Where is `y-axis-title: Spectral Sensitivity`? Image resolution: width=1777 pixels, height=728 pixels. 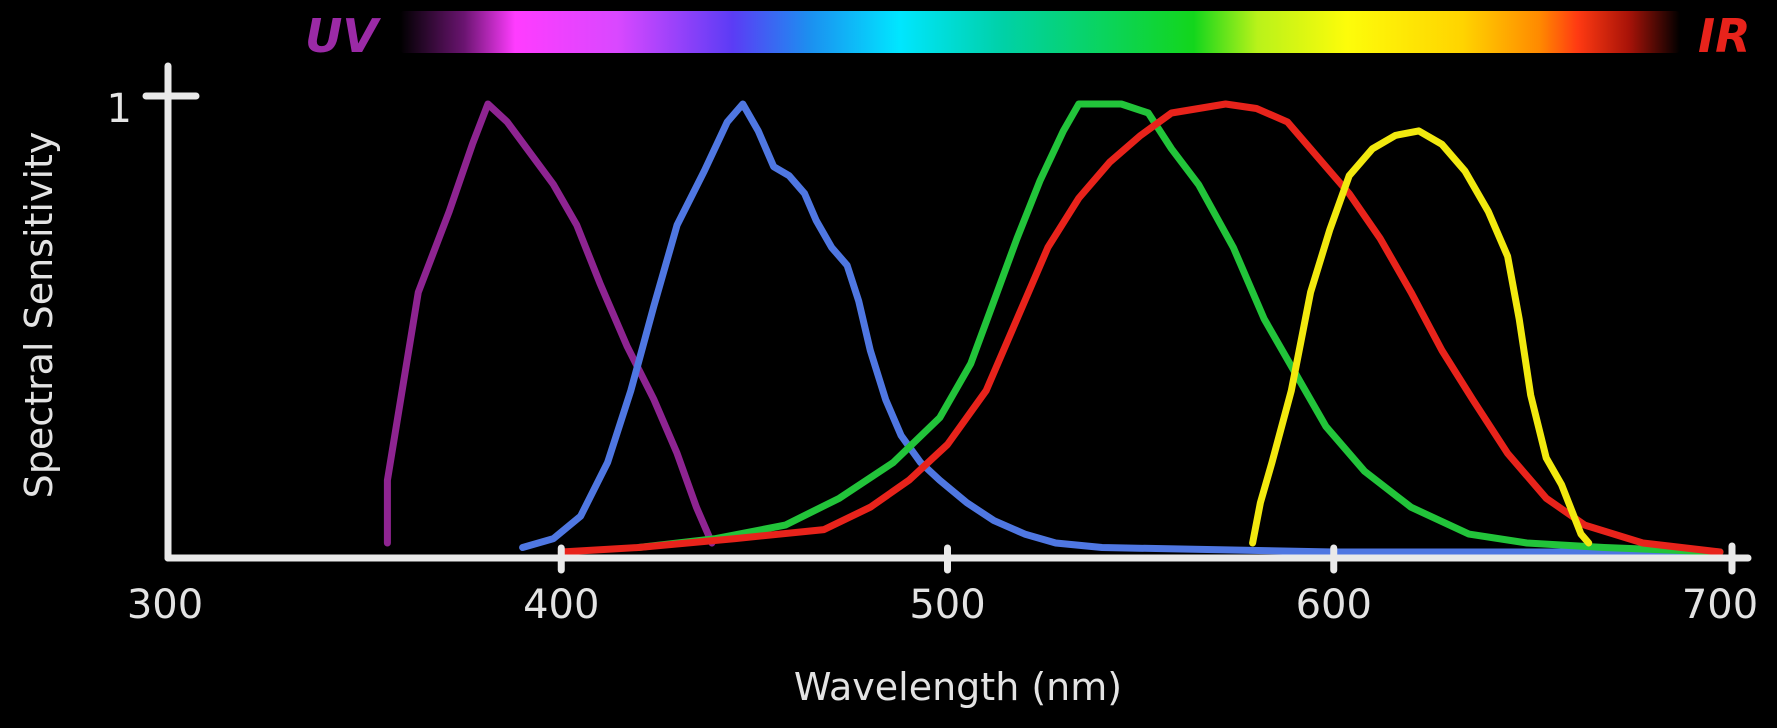
y-axis-title: Spectral Sensitivity is located at coordinates (39, 315).